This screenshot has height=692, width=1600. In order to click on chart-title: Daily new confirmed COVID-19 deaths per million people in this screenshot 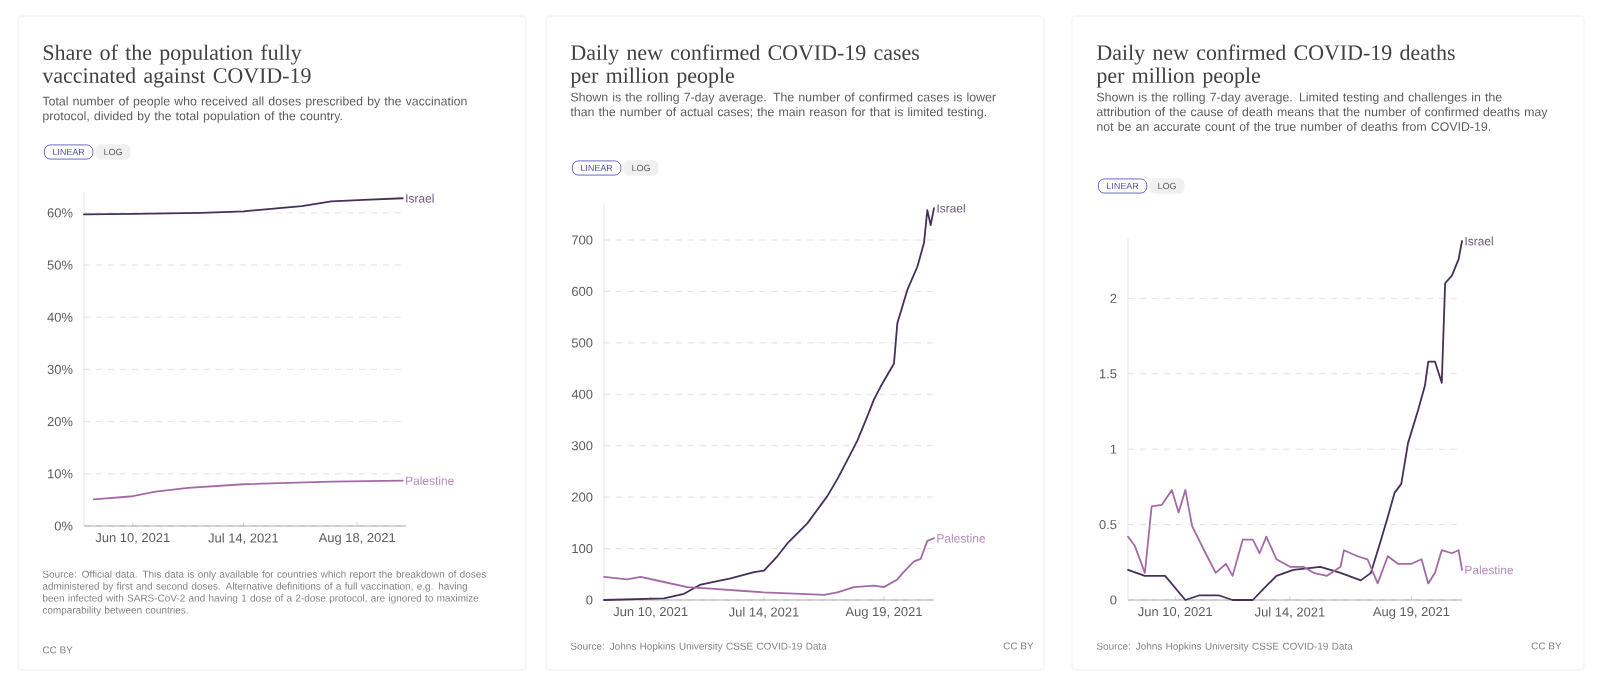, I will do `click(1275, 66)`.